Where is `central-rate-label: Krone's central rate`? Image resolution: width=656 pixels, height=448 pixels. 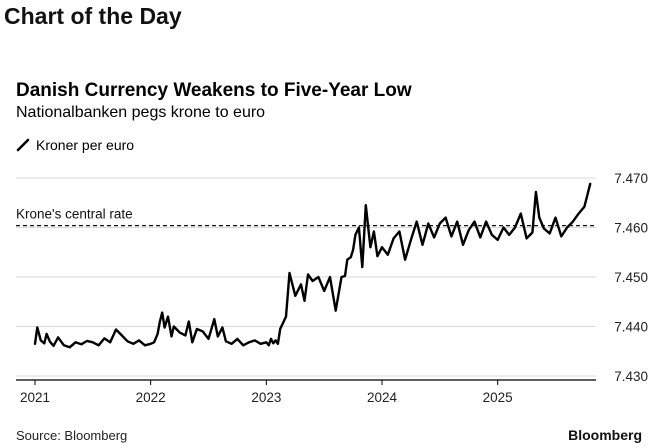
central-rate-label: Krone's central rate is located at coordinates (74, 214).